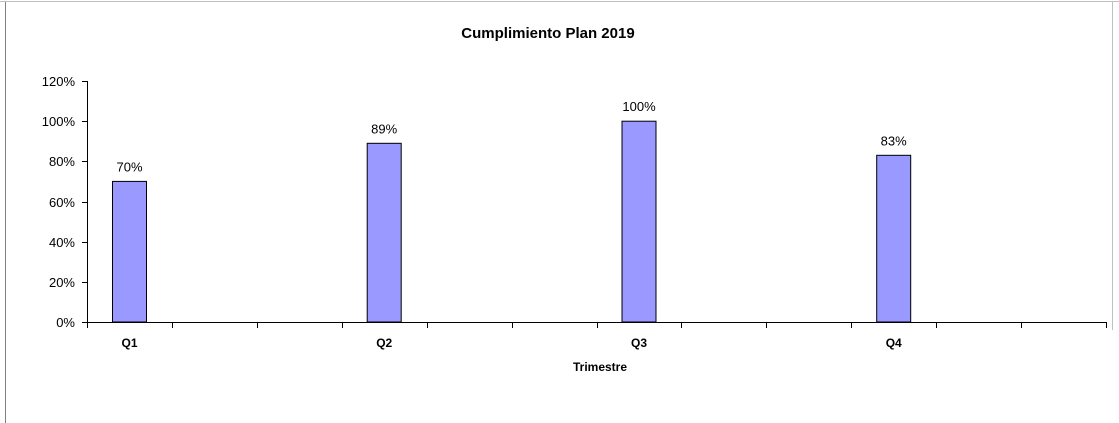 This screenshot has height=423, width=1119. Describe the element at coordinates (59, 81) in the screenshot. I see `y-tick-label: 120%` at that location.